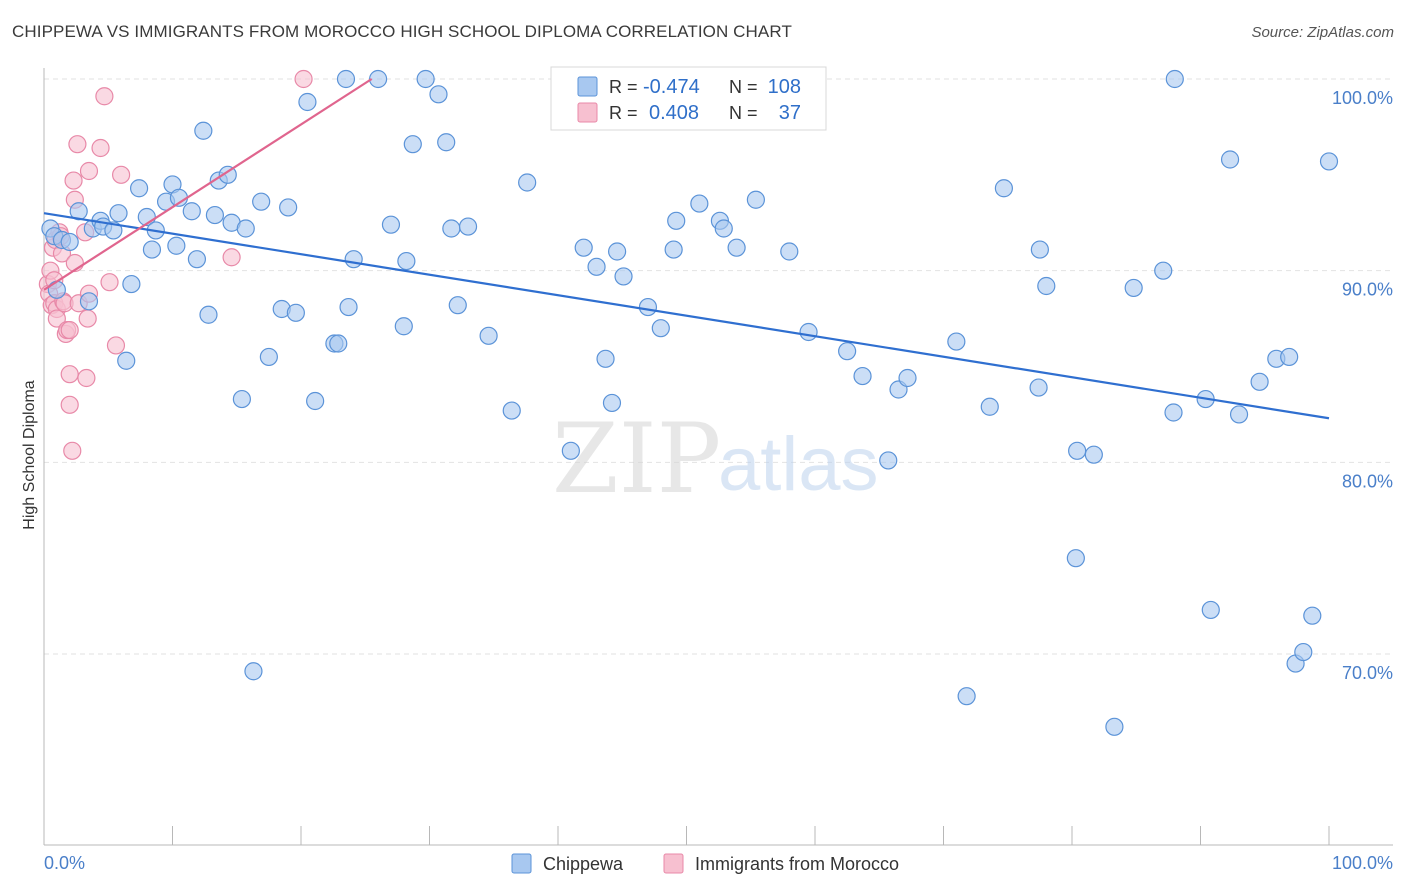  Describe the element at coordinates (784, 87) in the screenshot. I see `legend-n-value-chippewa: 108` at that location.